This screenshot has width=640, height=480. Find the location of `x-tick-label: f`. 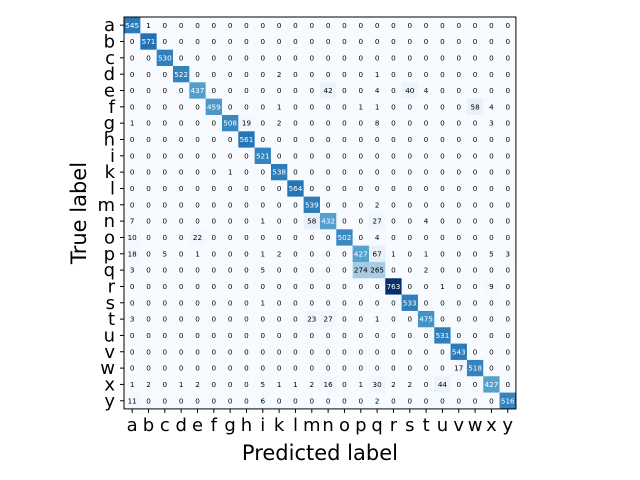

x-tick-label: f is located at coordinates (214, 425).